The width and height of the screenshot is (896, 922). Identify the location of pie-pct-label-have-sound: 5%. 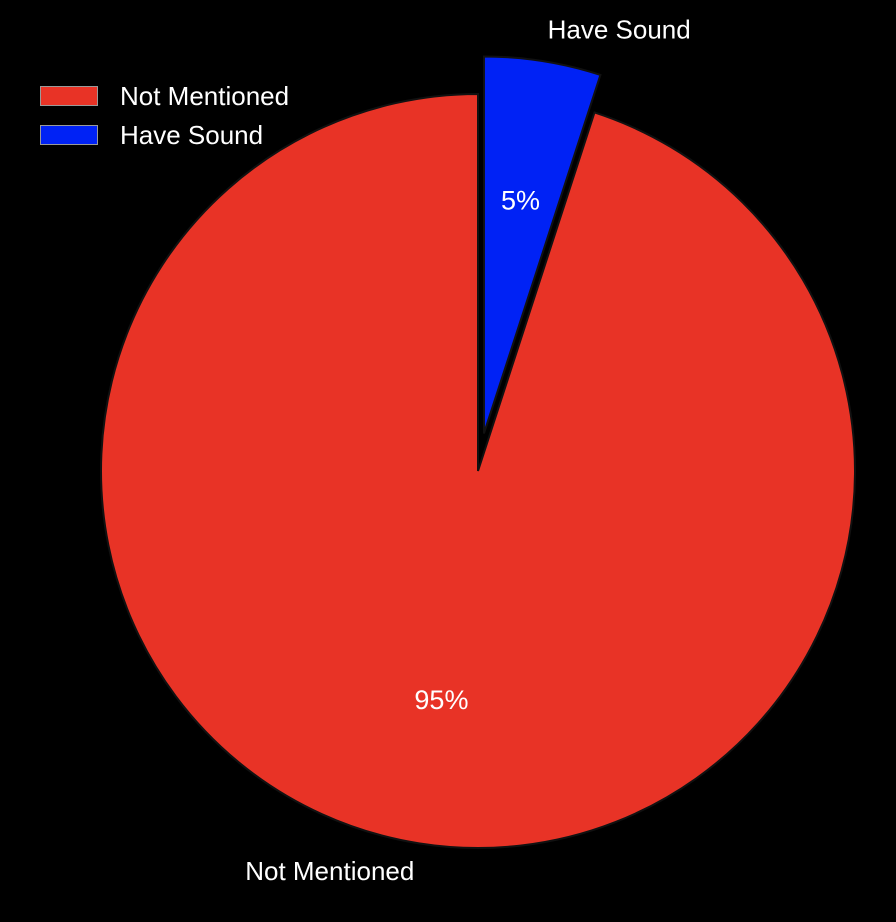
(520, 201).